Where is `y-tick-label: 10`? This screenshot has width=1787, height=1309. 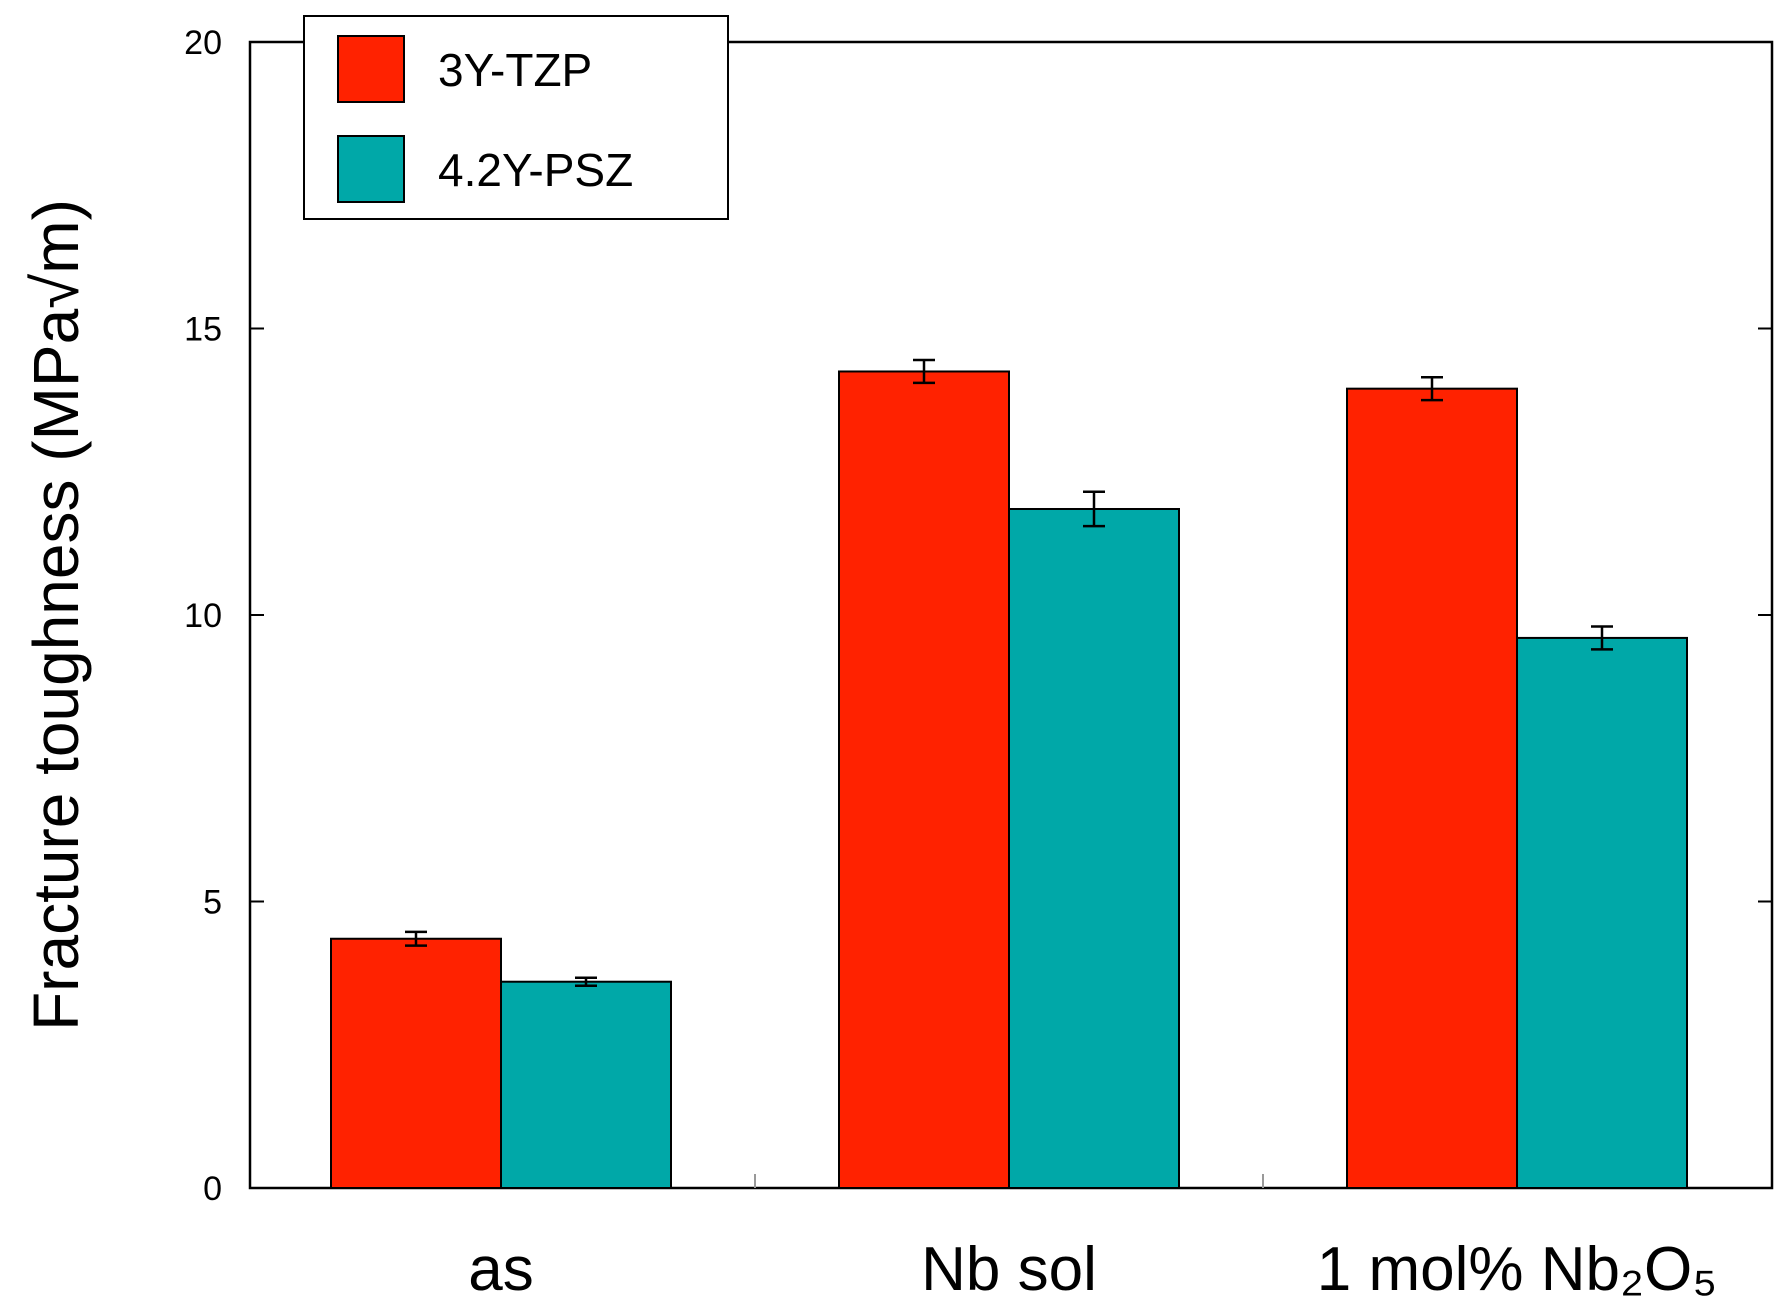
y-tick-label: 10 is located at coordinates (203, 616).